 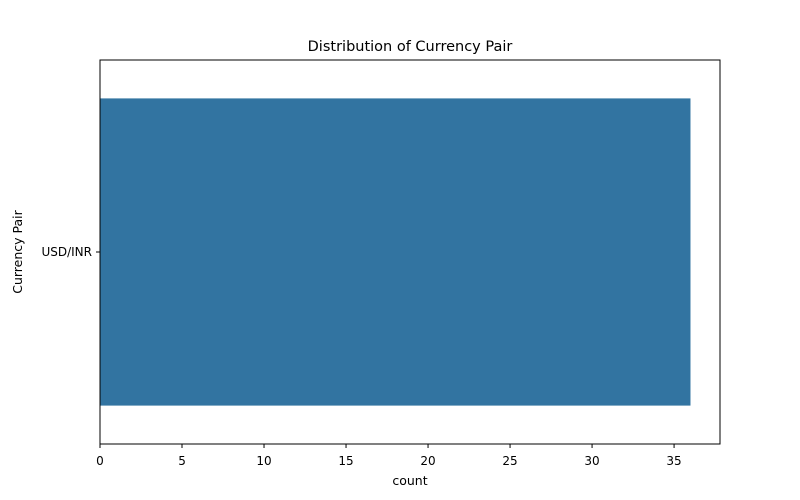 What do you see at coordinates (263, 461) in the screenshot?
I see `x-tick-label: 10` at bounding box center [263, 461].